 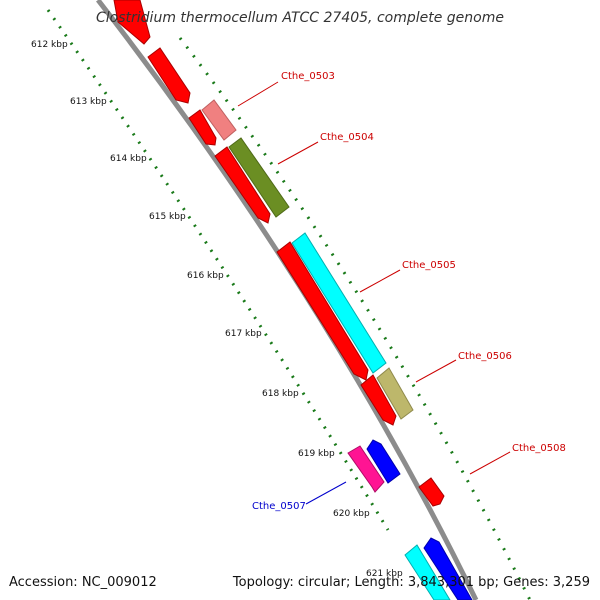 I want to click on cds-feature-cthe0506, so click(x=395, y=393).